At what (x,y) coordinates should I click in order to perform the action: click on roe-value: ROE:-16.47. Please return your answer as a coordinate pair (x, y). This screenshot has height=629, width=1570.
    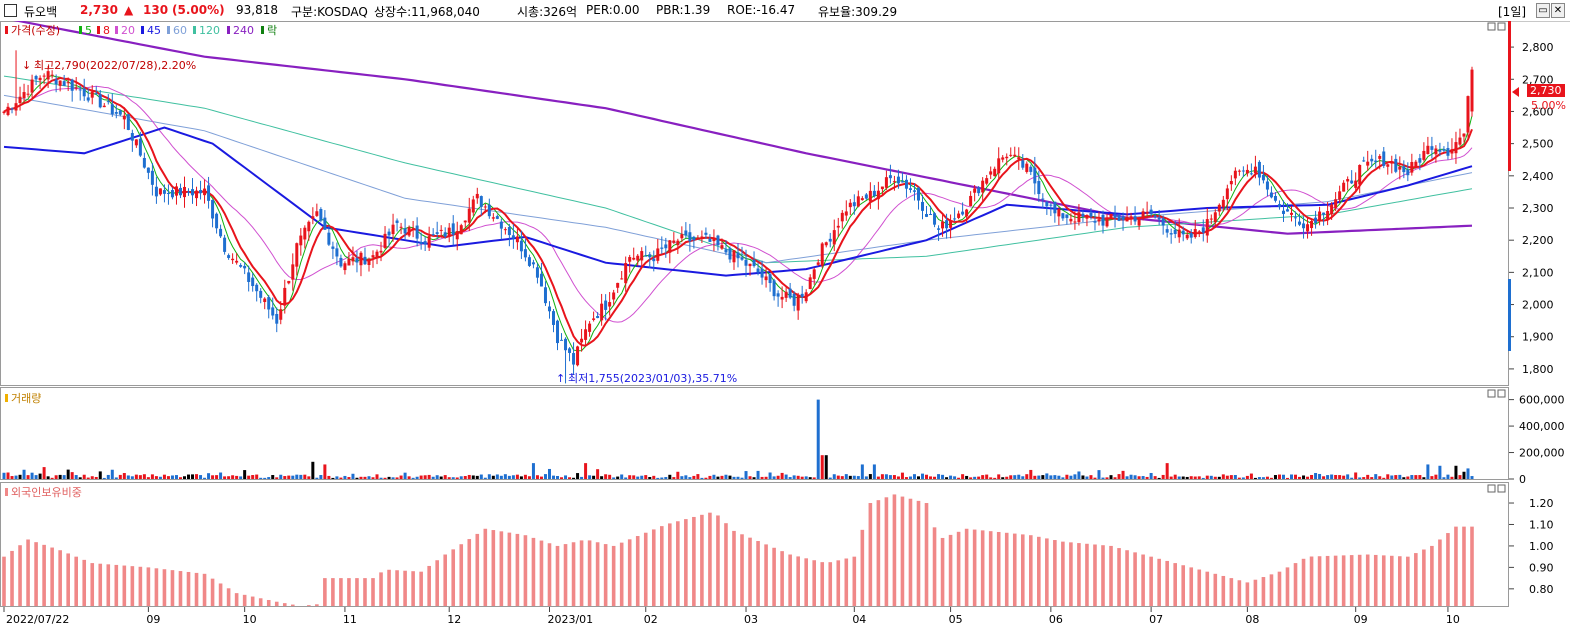
    Looking at the image, I should click on (761, 10).